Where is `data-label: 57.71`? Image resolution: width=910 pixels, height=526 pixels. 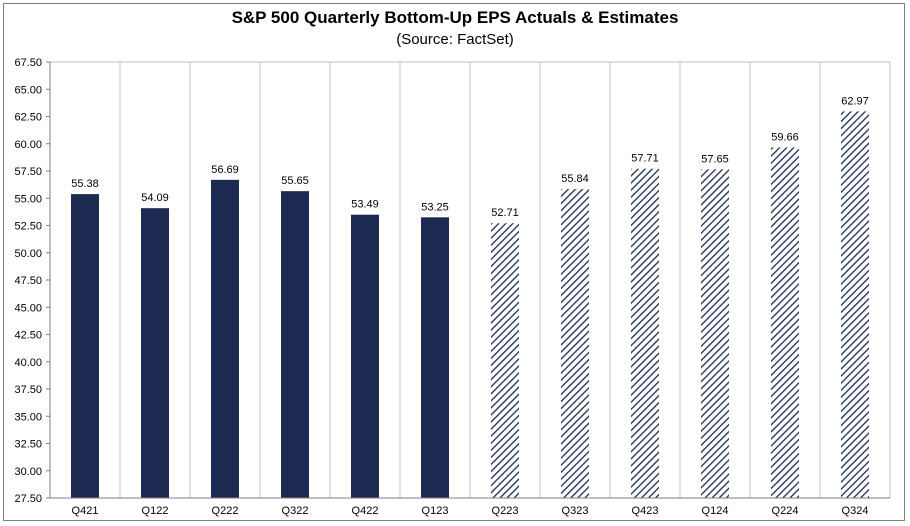 data-label: 57.71 is located at coordinates (645, 159).